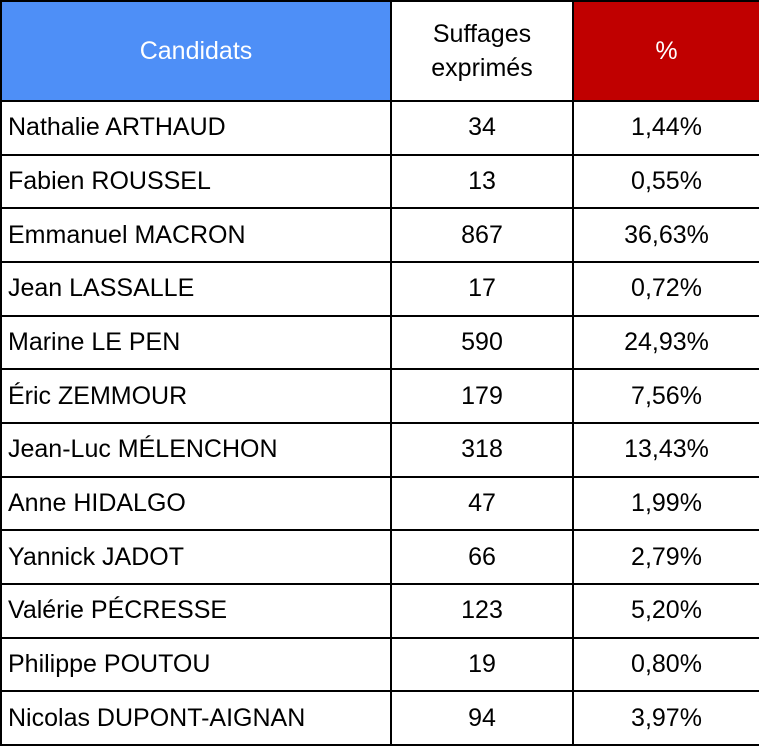 The image size is (759, 746). Describe the element at coordinates (665, 396) in the screenshot. I see `percent-cell: 7,56%` at that location.